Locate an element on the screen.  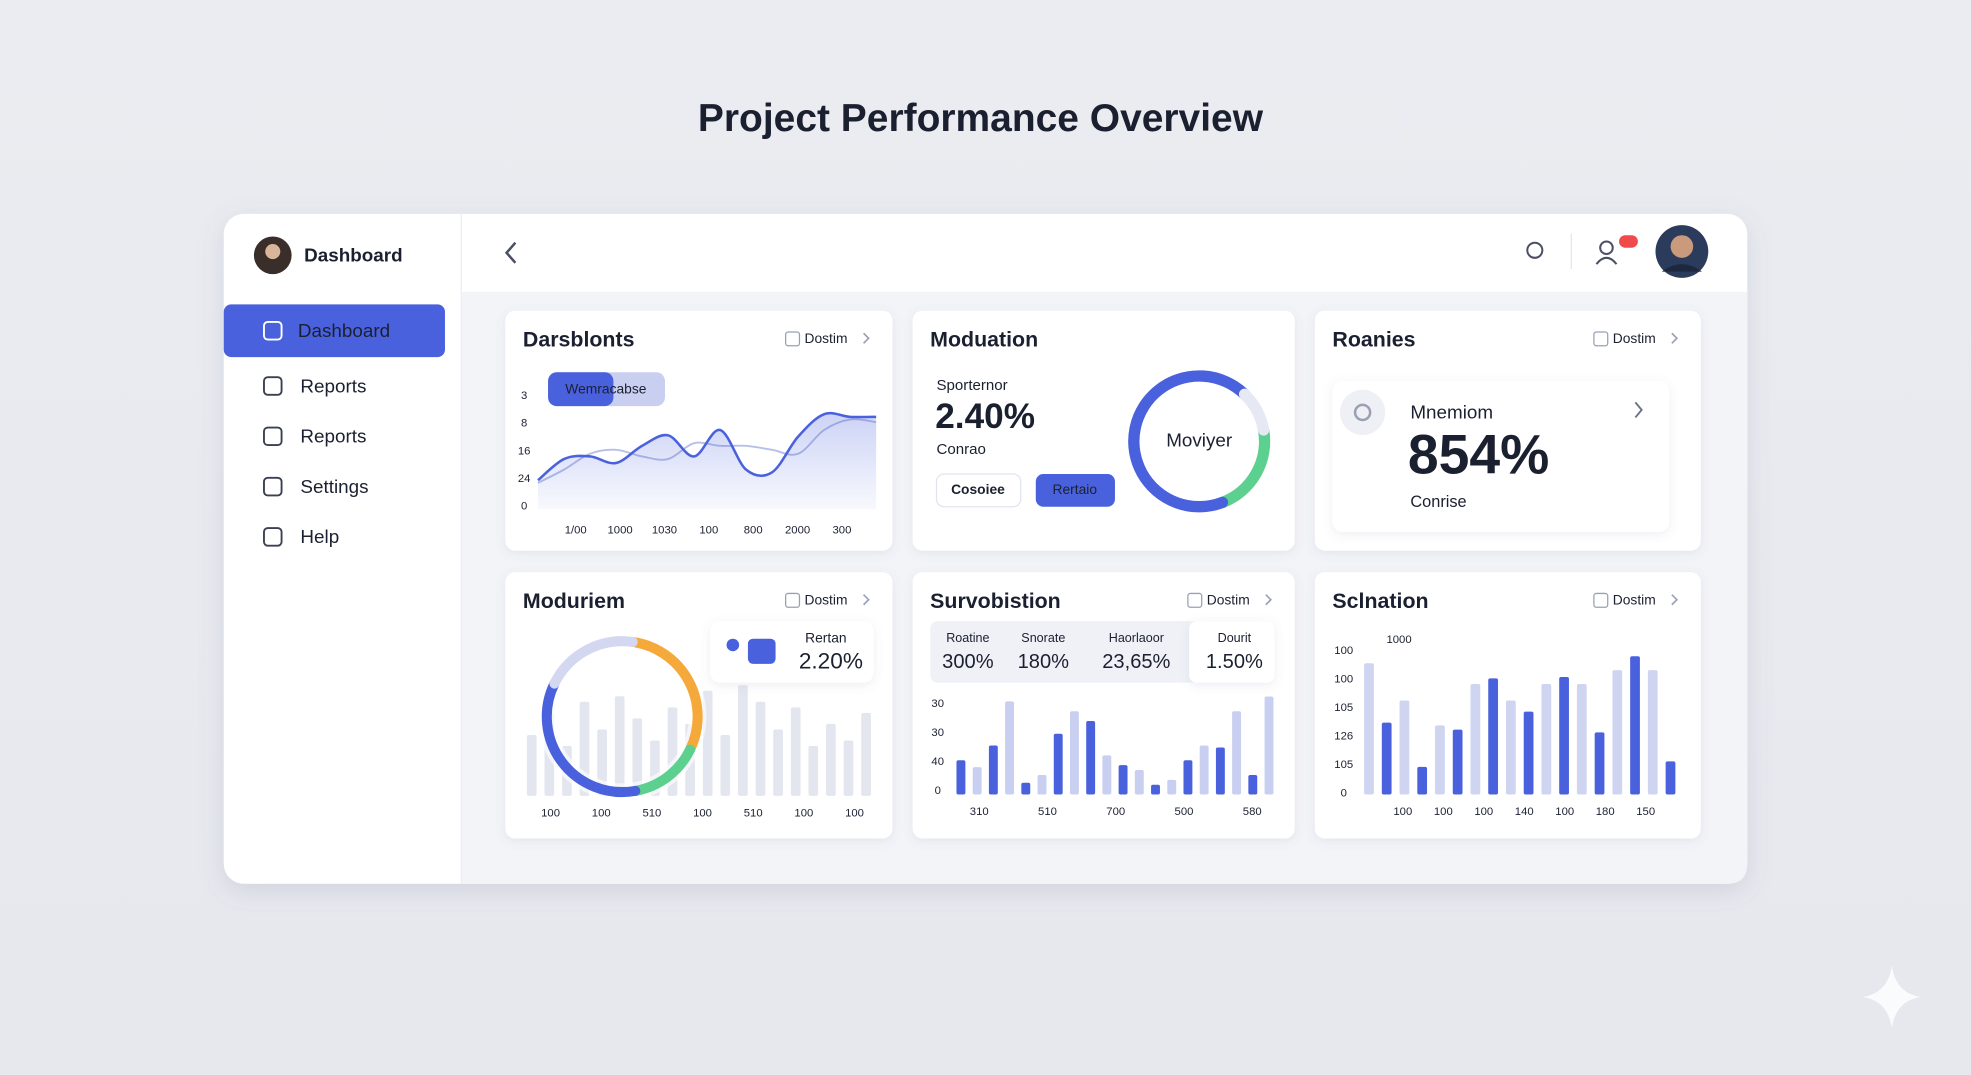
badge-box is located at coordinates (792, 652).